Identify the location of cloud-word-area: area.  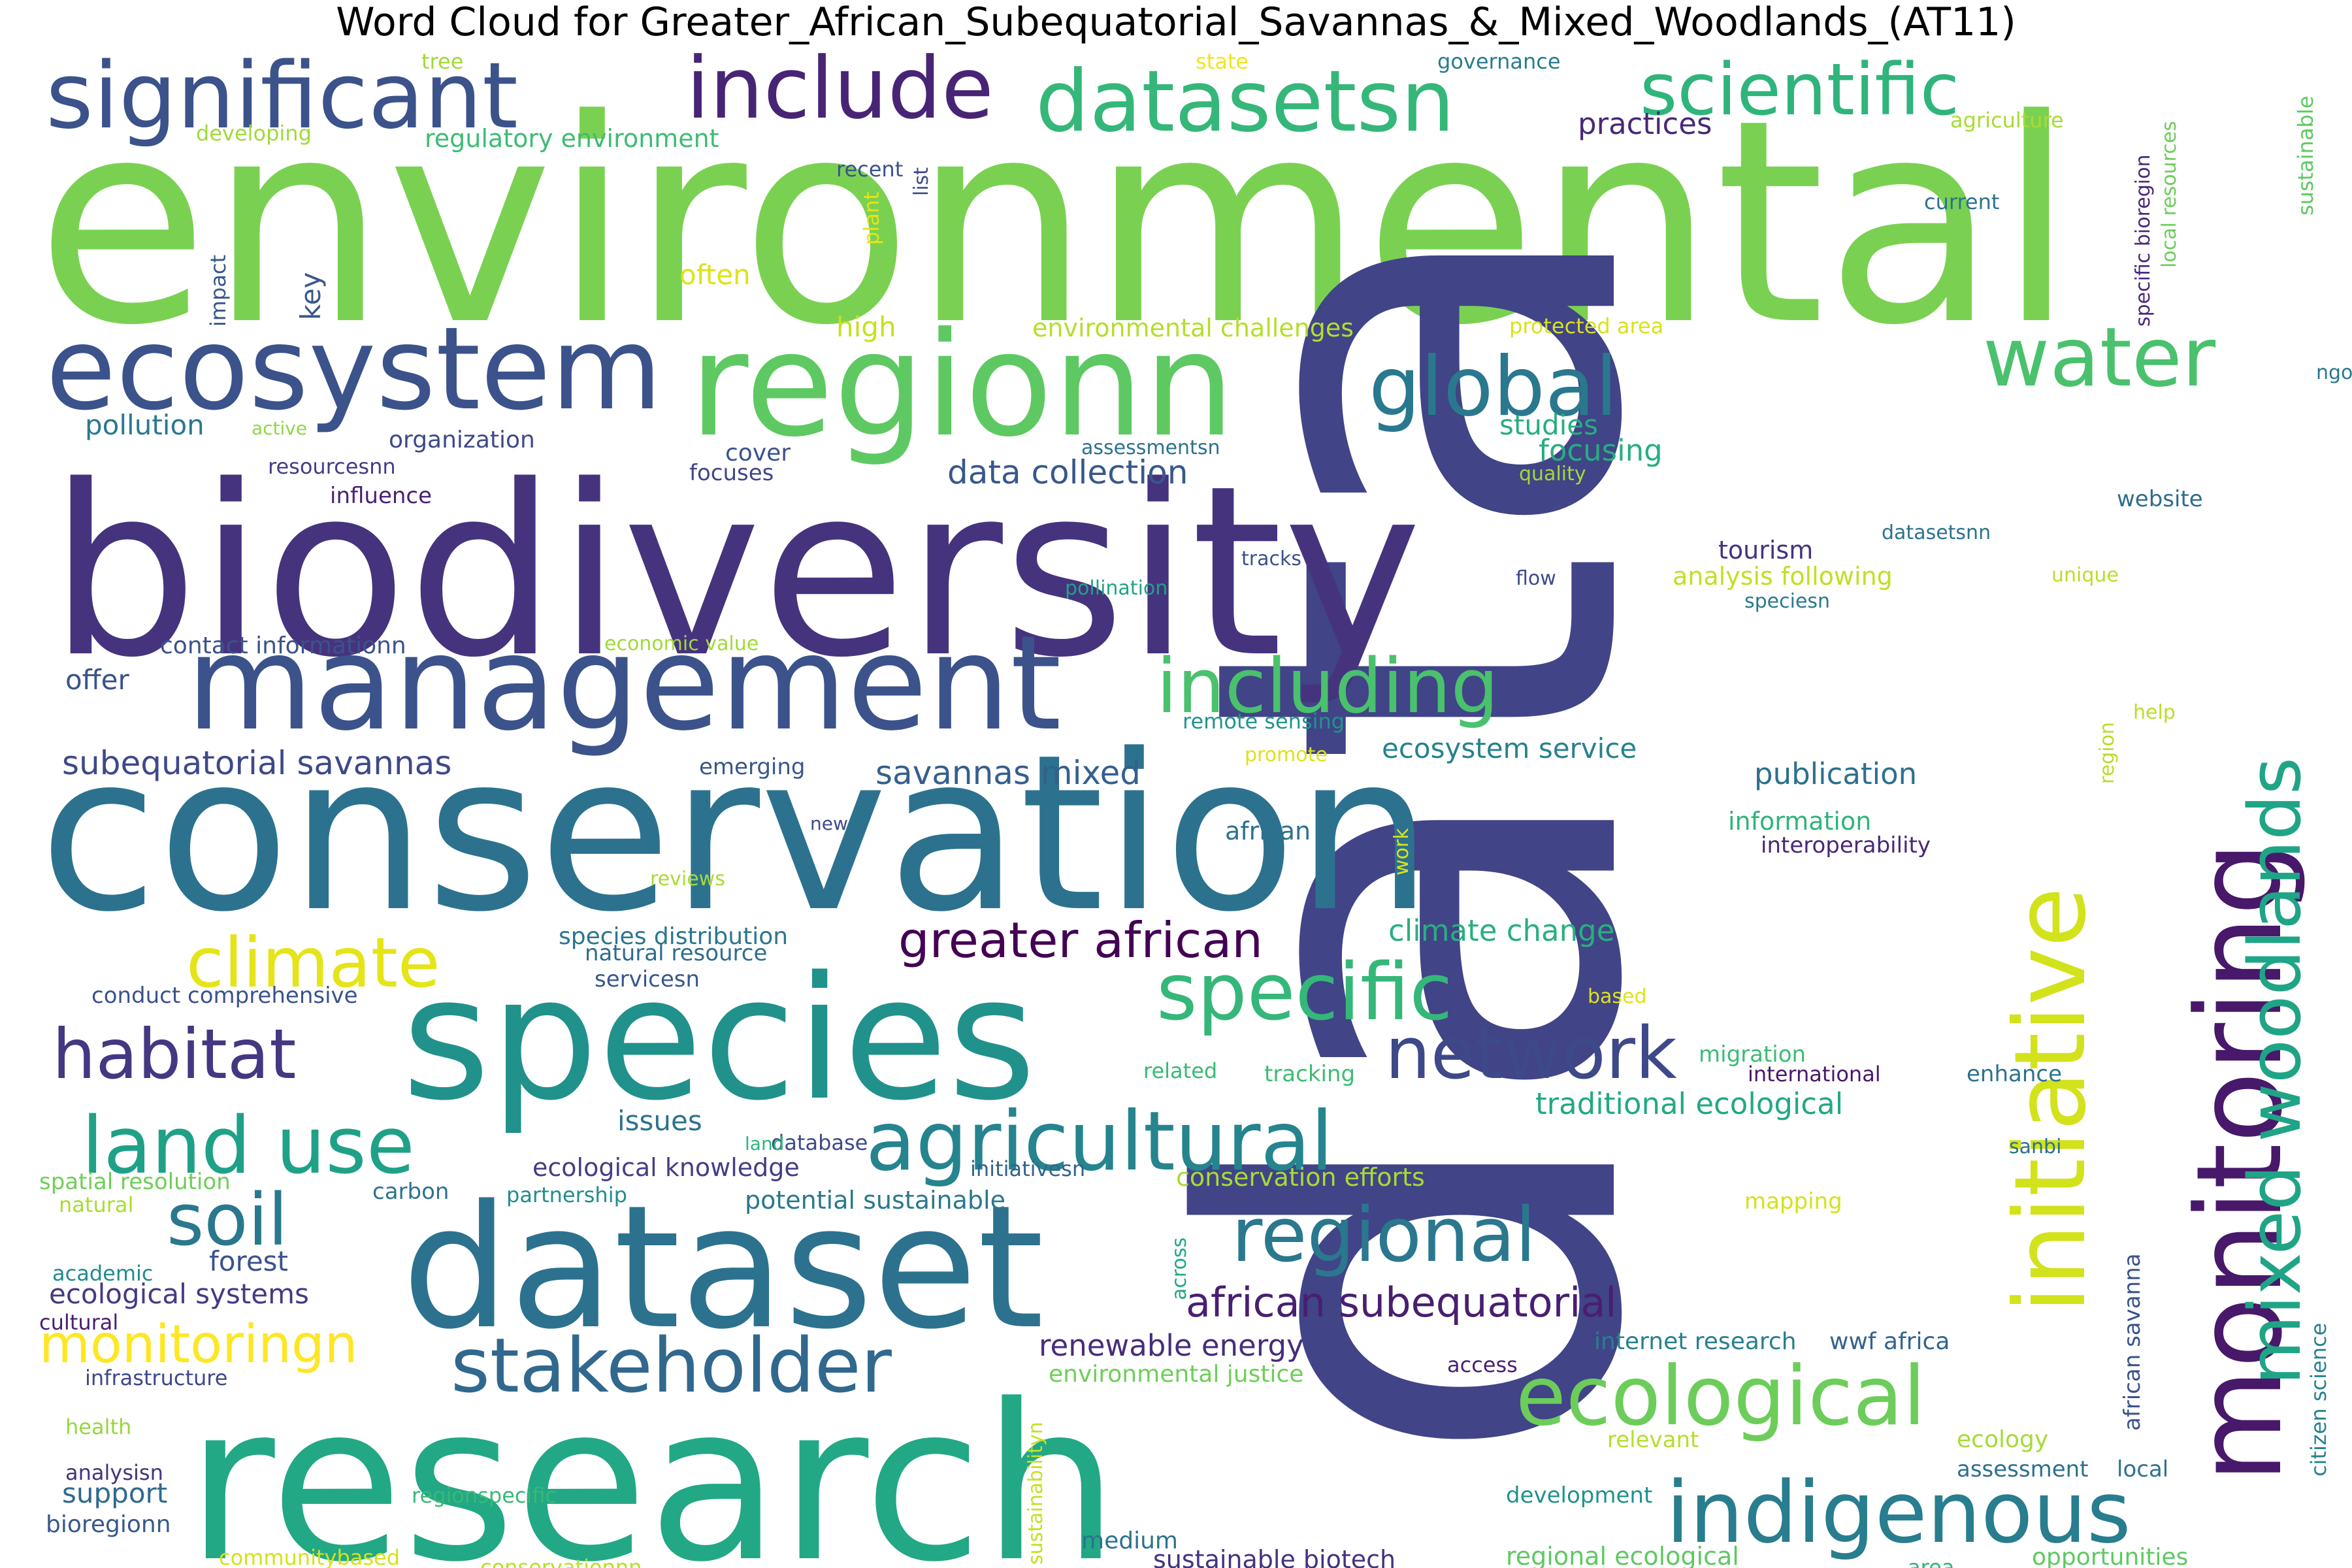
(1931, 1561).